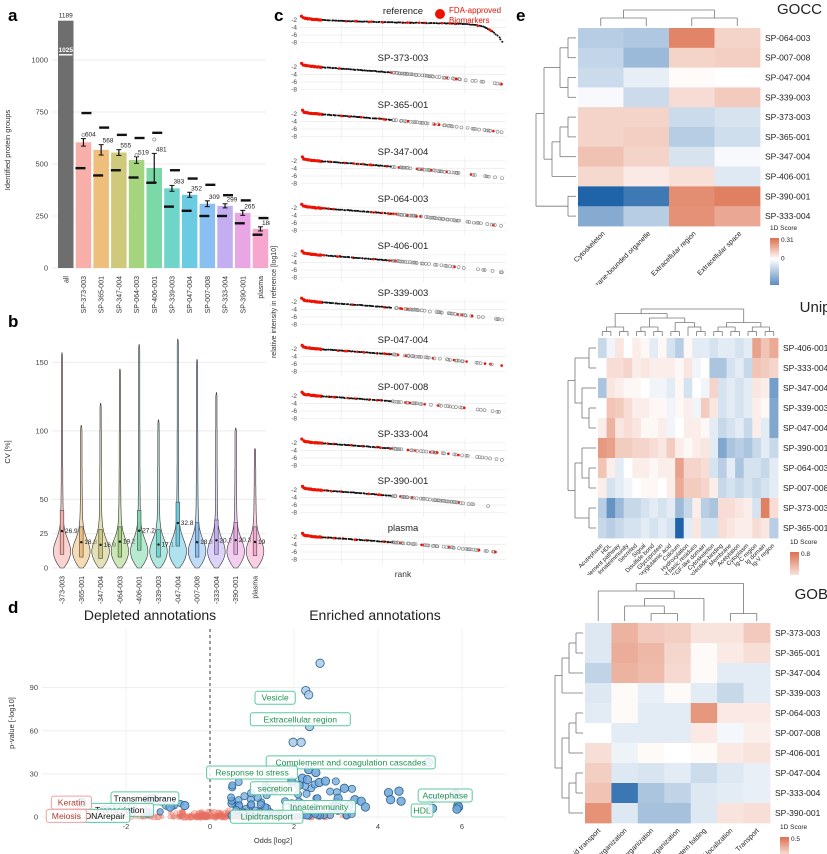 This screenshot has width=827, height=854. What do you see at coordinates (256, 587) in the screenshot?
I see `svg-text: plasma` at bounding box center [256, 587].